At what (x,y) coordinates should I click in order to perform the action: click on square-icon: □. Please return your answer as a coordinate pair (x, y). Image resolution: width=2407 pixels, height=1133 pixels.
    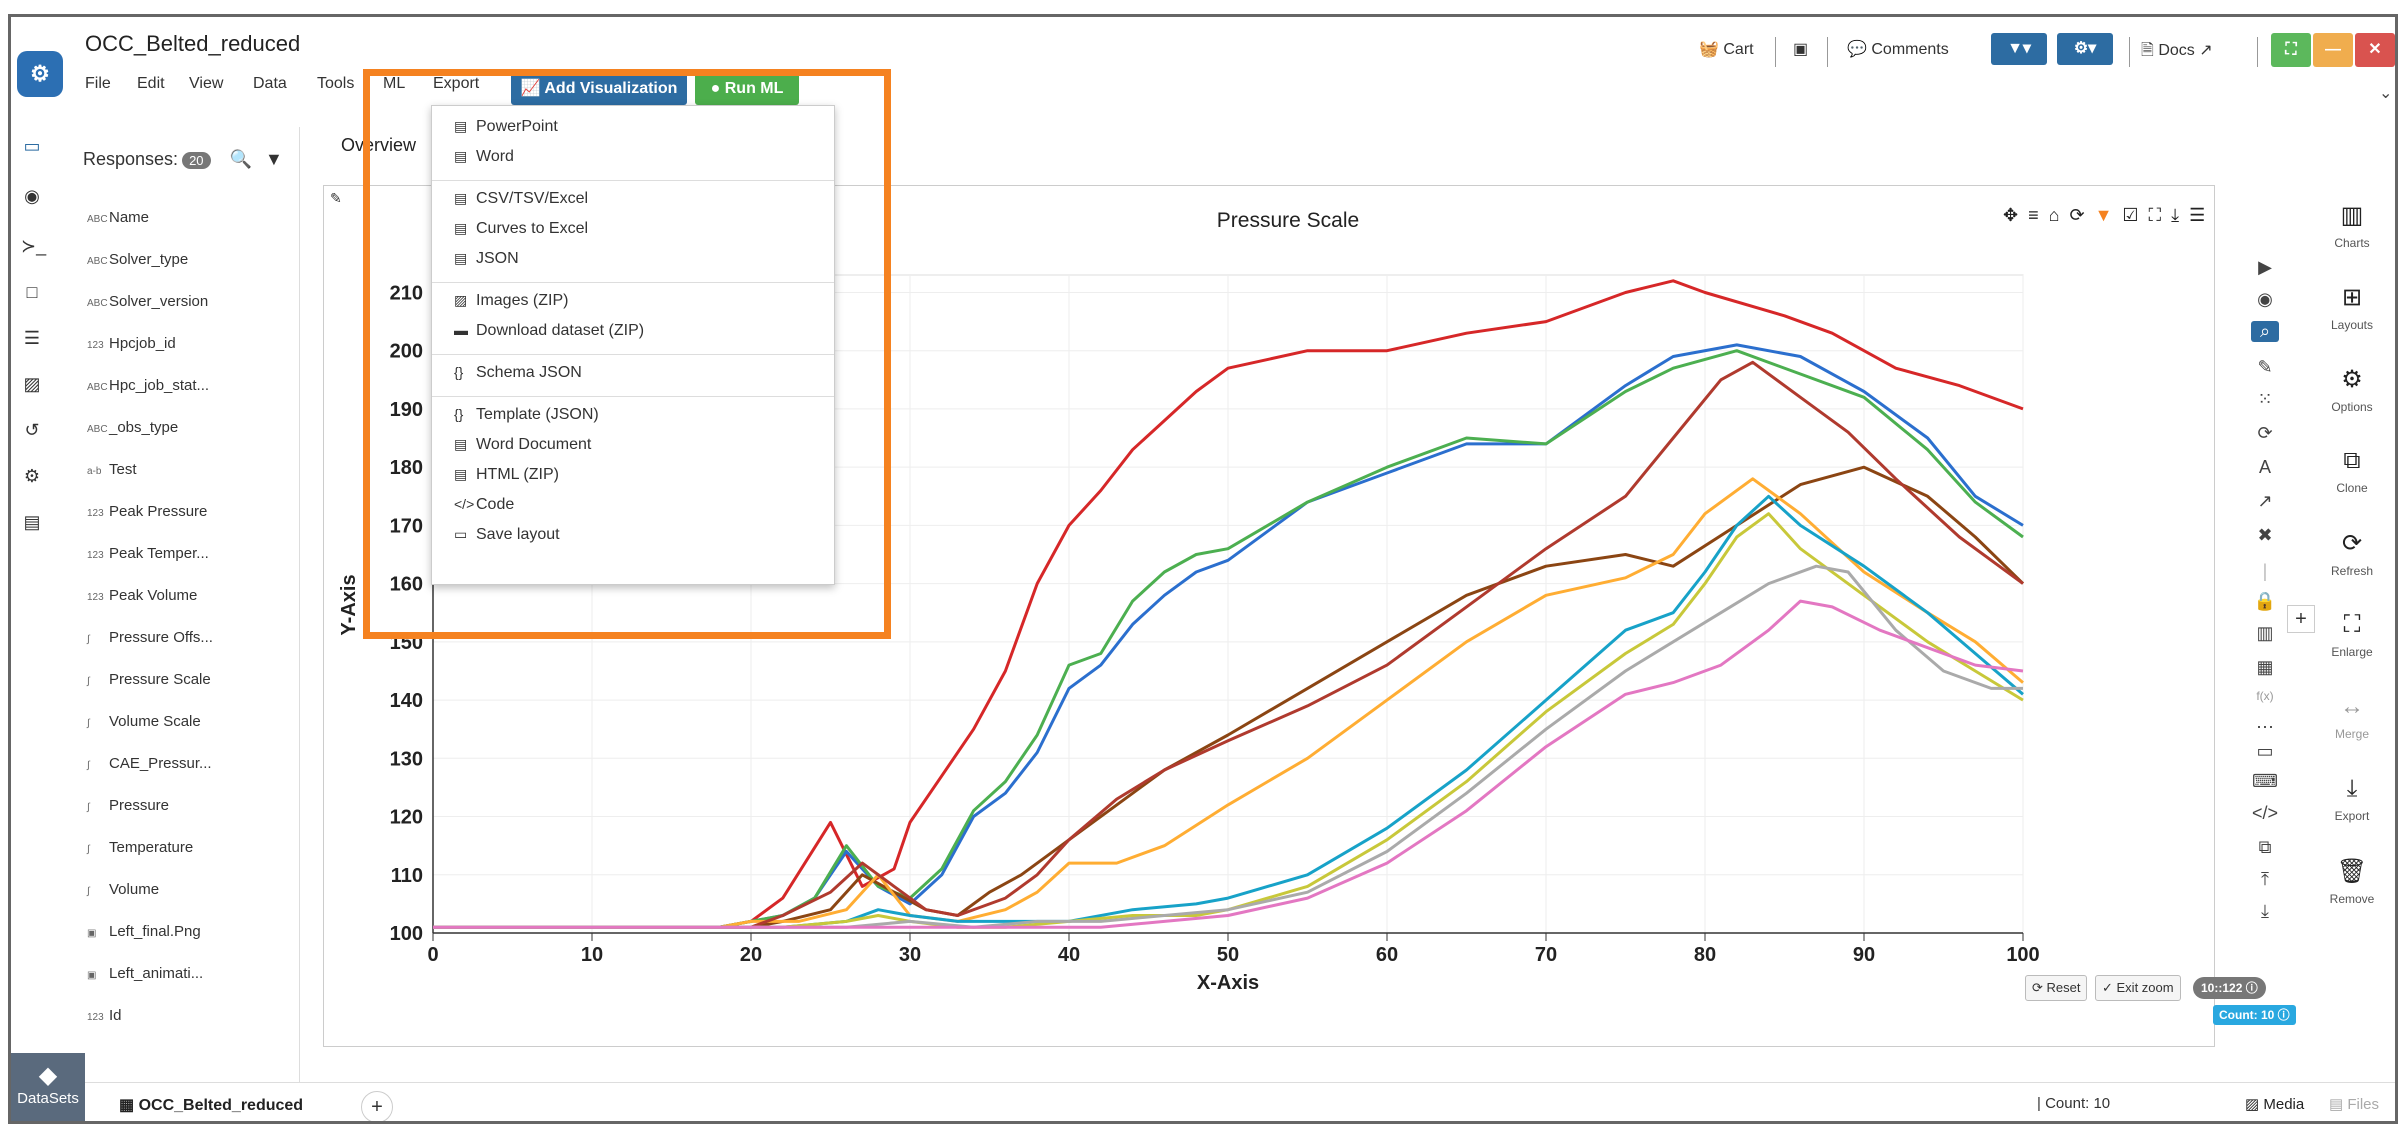
    Looking at the image, I should click on (32, 292).